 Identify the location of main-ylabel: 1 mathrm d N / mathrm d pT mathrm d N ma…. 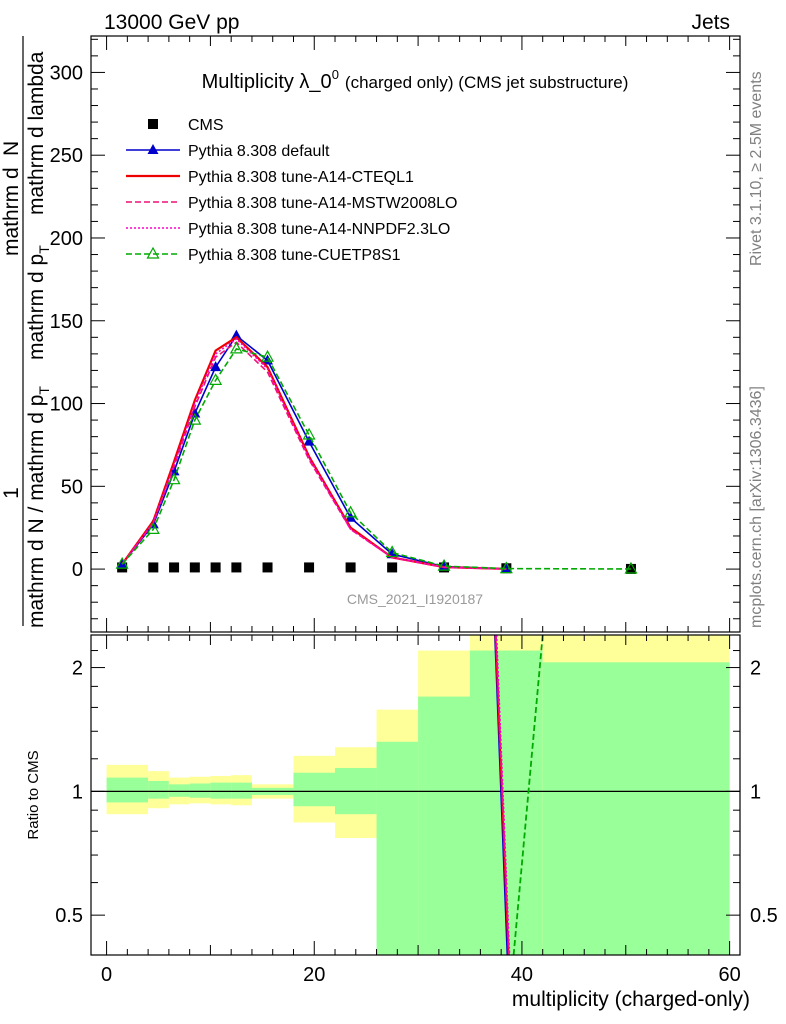
(26, 332).